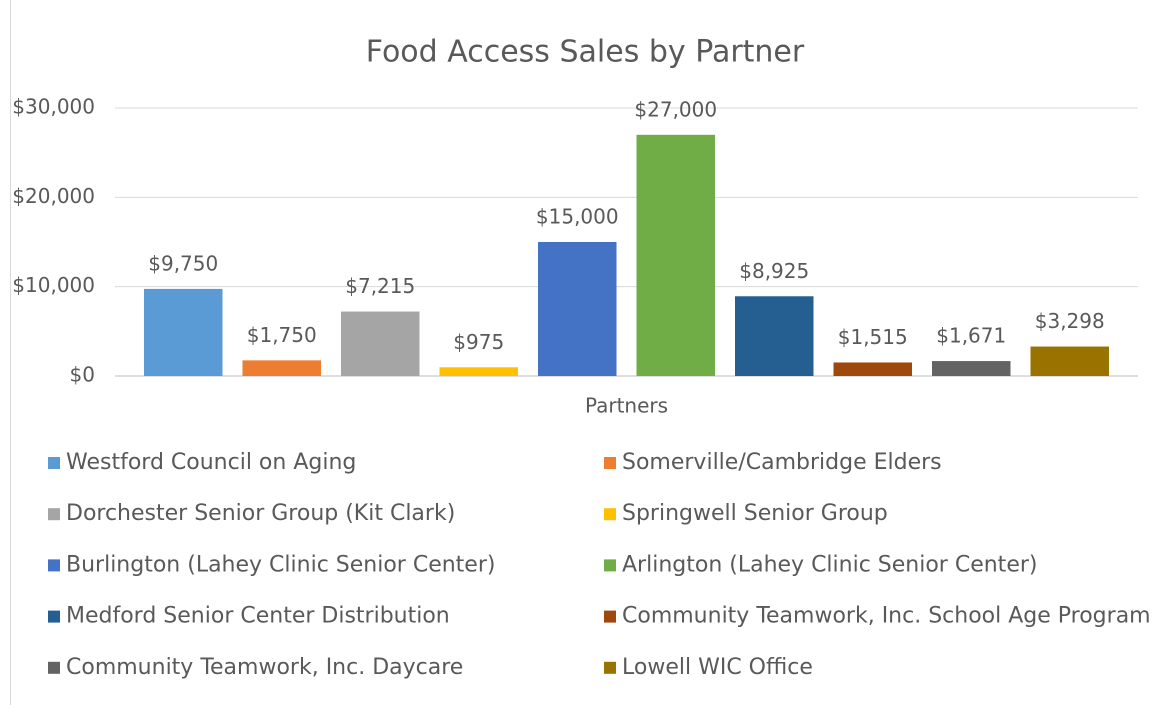 Image resolution: width=1152 pixels, height=705 pixels. What do you see at coordinates (1070, 321) in the screenshot?
I see `data-label: $3,298` at bounding box center [1070, 321].